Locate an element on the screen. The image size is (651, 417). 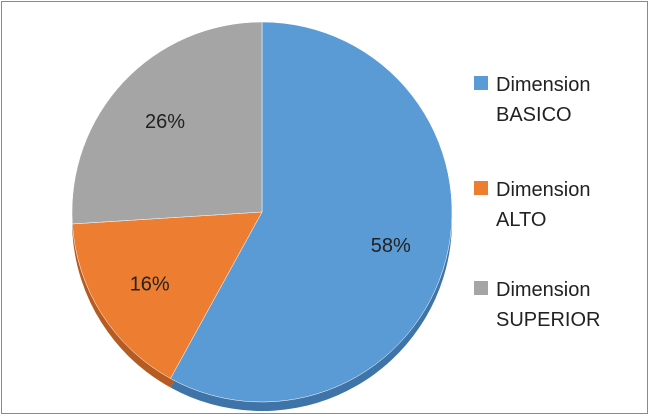
data-label-0: 58% is located at coordinates (391, 246).